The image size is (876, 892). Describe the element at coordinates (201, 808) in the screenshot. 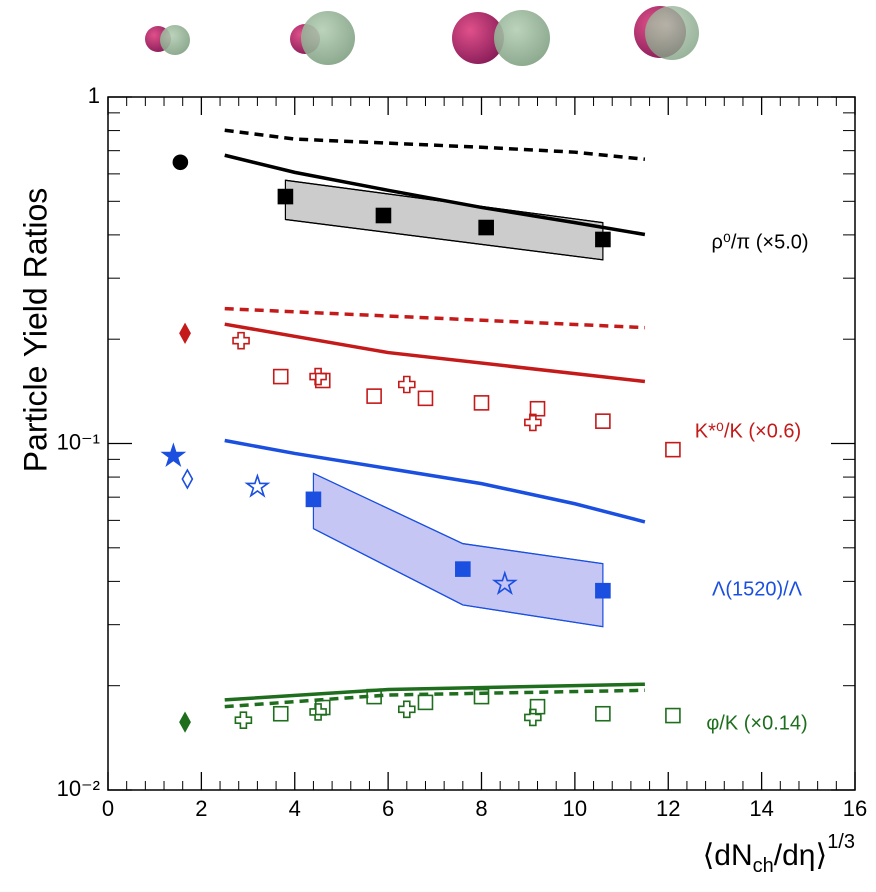

I see `x-tick-label: 2` at that location.